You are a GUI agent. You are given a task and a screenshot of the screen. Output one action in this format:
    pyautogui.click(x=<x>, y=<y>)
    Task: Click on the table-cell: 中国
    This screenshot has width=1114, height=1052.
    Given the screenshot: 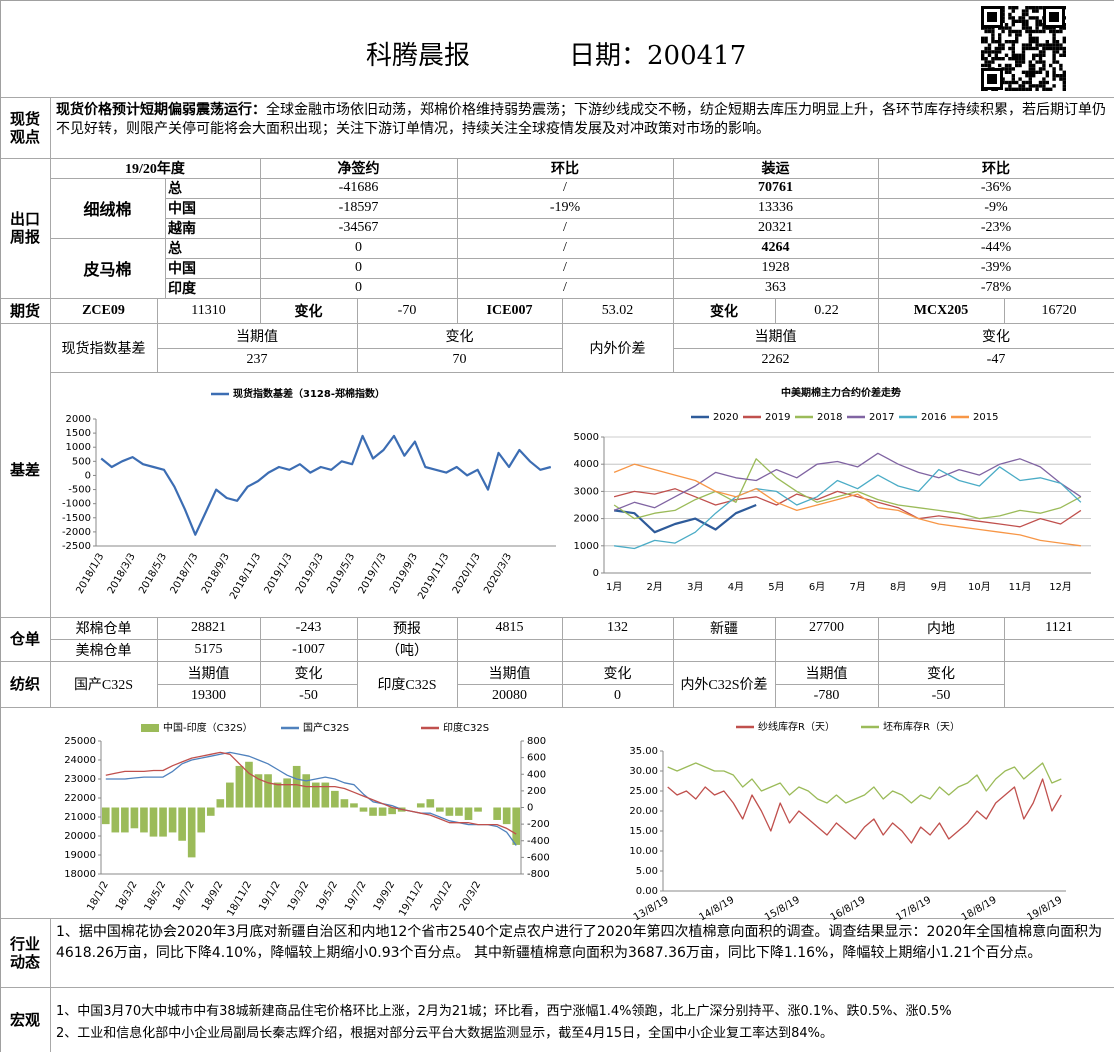 What is the action you would take?
    pyautogui.click(x=213, y=268)
    